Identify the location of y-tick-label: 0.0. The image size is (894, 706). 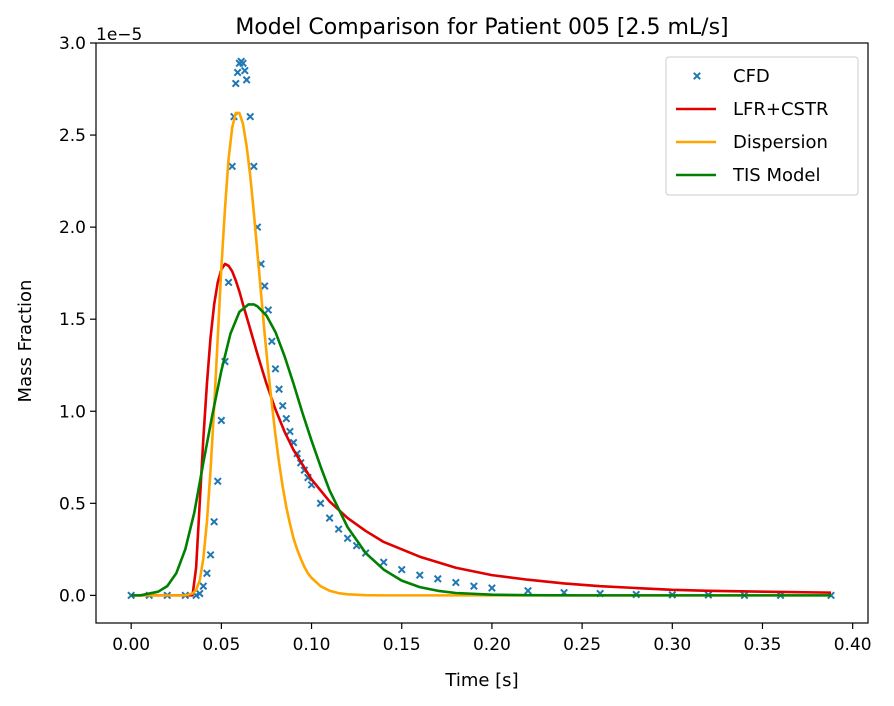
(72, 596).